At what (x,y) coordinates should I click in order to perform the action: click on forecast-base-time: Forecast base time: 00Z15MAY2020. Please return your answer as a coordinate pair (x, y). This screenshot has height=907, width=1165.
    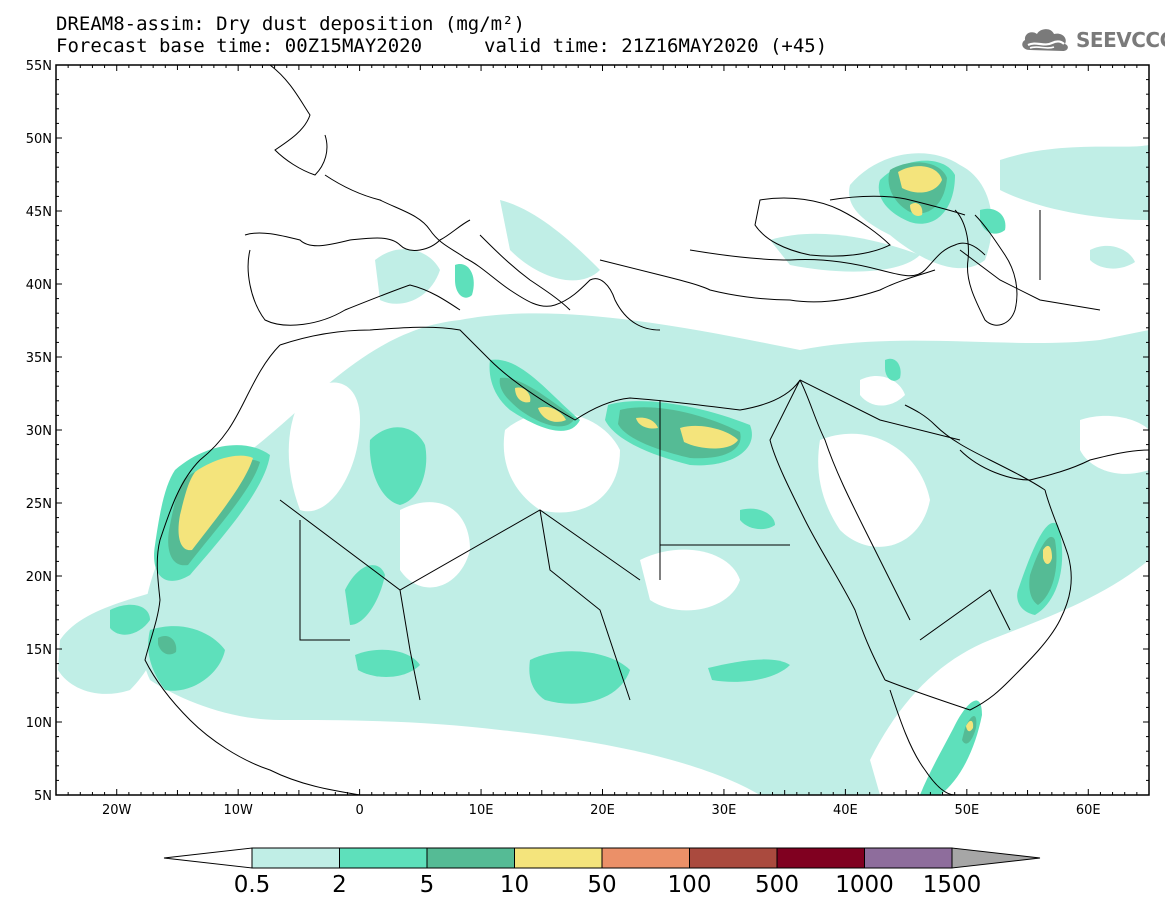
    Looking at the image, I should click on (239, 46).